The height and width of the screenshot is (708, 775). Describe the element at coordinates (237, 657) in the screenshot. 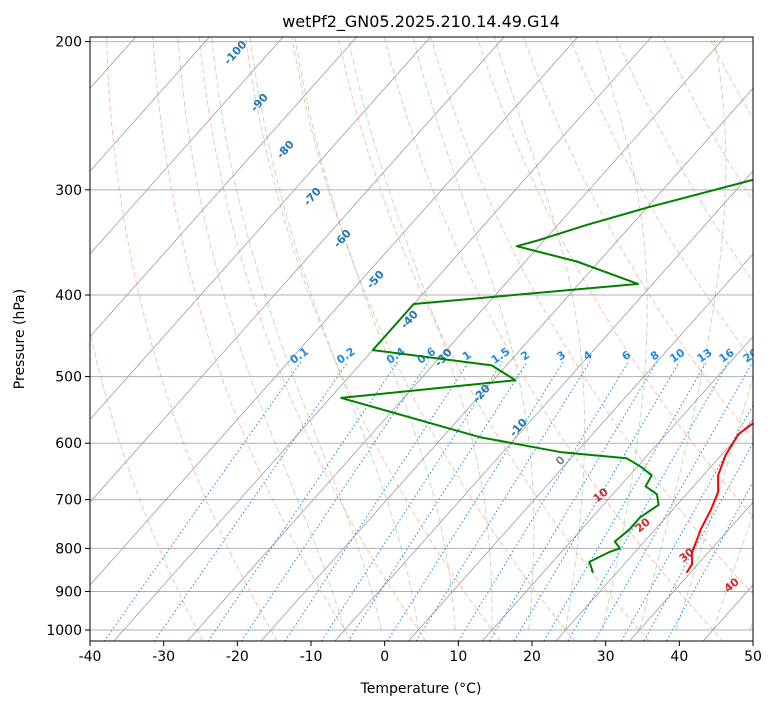

I see `x-tick-label: -20` at that location.